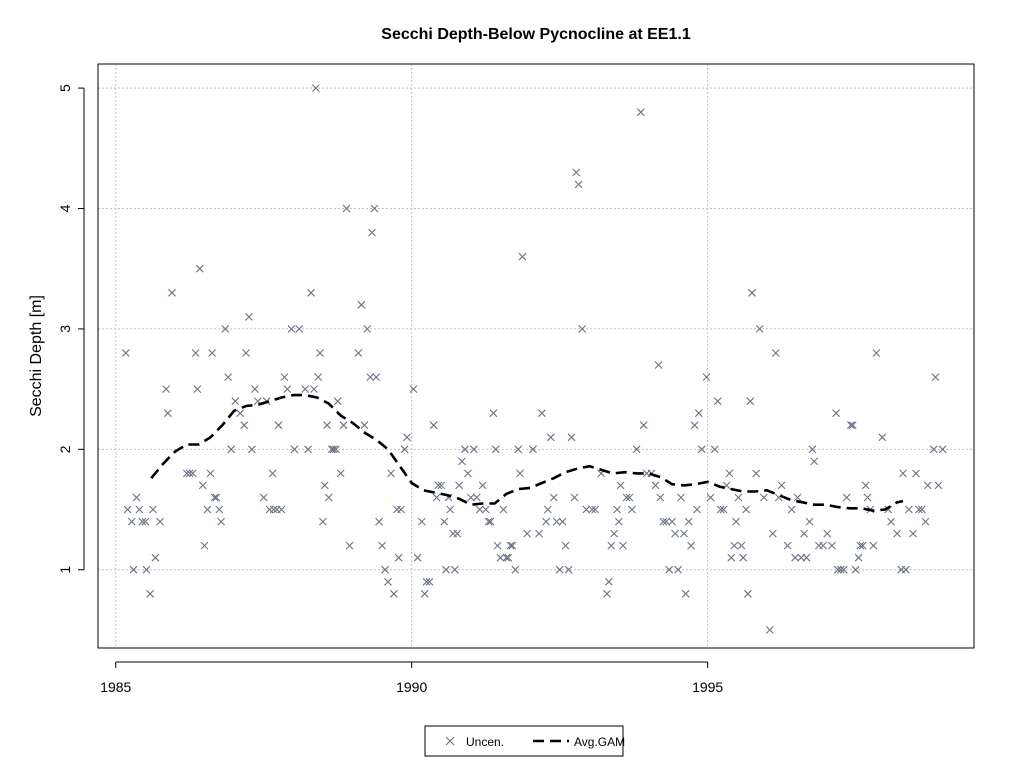 The height and width of the screenshot is (768, 1024). I want to click on y-axis-label: Secchi Depth [m], so click(36, 356).